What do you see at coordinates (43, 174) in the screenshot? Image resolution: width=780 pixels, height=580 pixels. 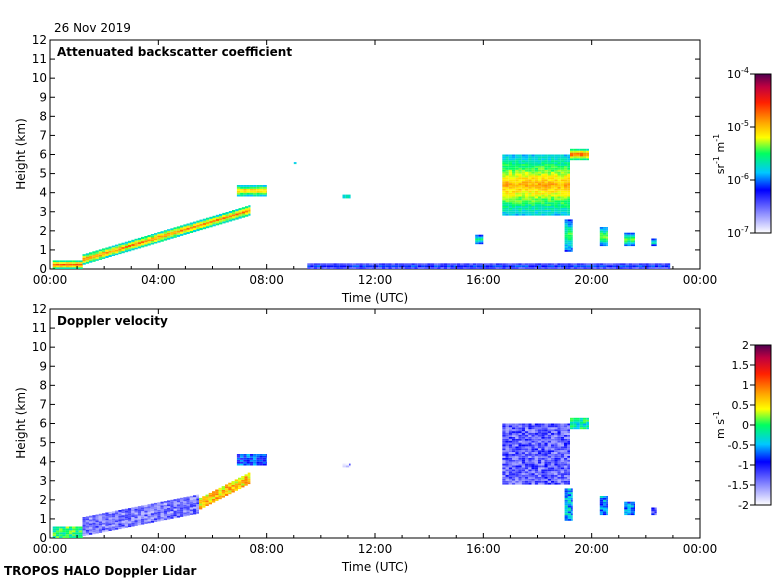 I see `y-tick-label: 5` at bounding box center [43, 174].